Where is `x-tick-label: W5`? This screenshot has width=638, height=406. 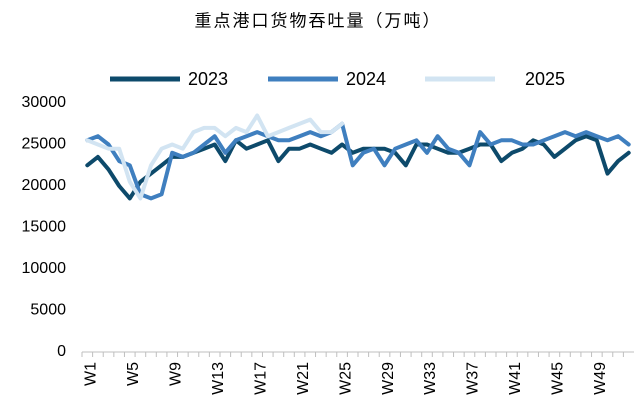 x-tick-label: W5 is located at coordinates (133, 374).